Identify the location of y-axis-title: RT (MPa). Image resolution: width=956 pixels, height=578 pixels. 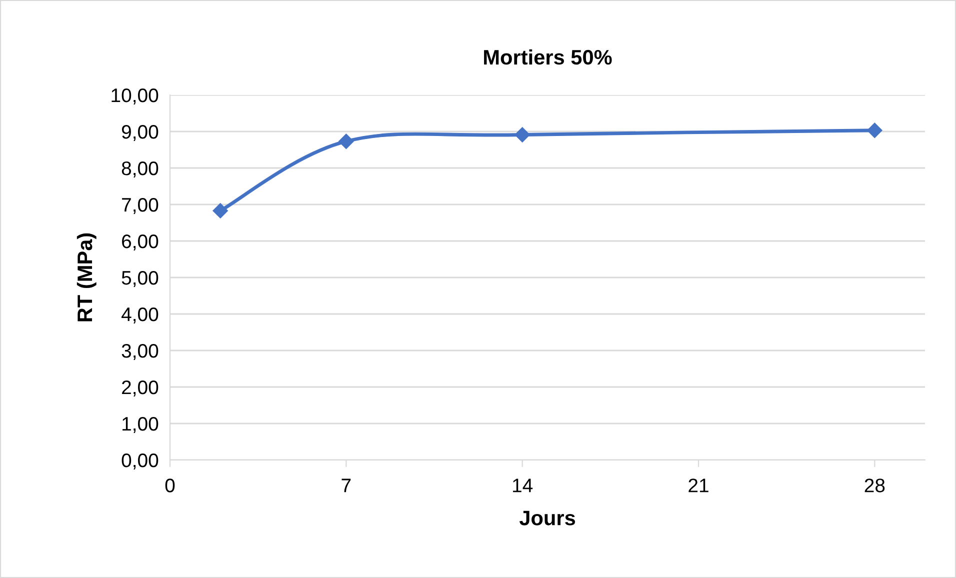
(86, 277).